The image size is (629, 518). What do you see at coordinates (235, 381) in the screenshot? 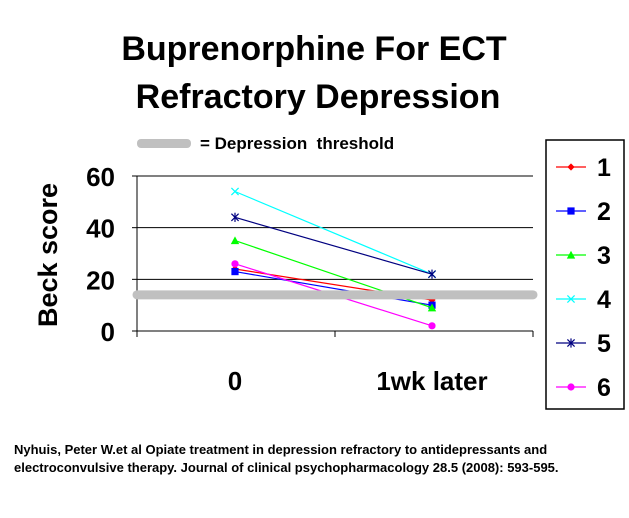
I see `x-tick-label: 0` at bounding box center [235, 381].